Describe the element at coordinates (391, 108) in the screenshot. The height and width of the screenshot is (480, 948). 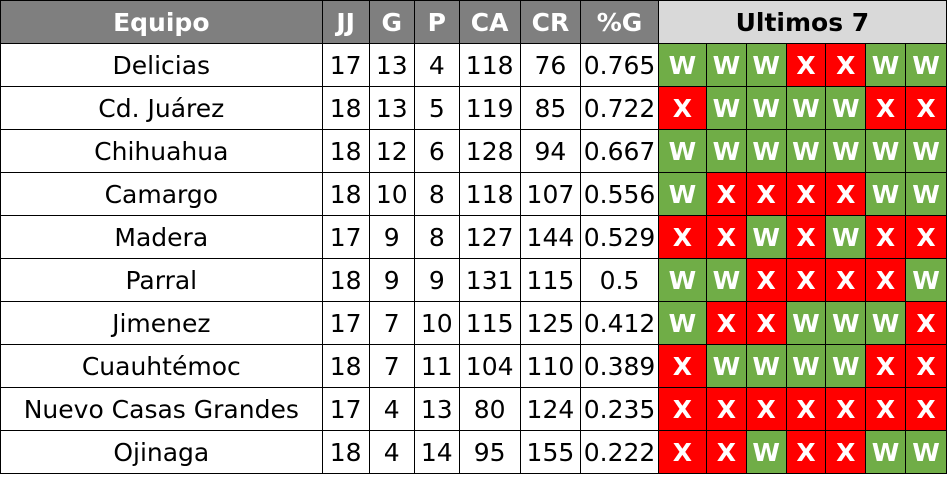
I see `wins: 13` at that location.